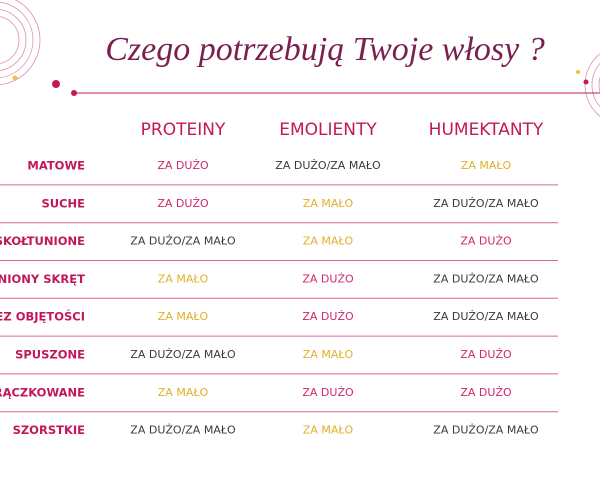 Image resolution: width=600 pixels, height=480 pixels. I want to click on row-label: RĄCZKOWANE, so click(42, 392).